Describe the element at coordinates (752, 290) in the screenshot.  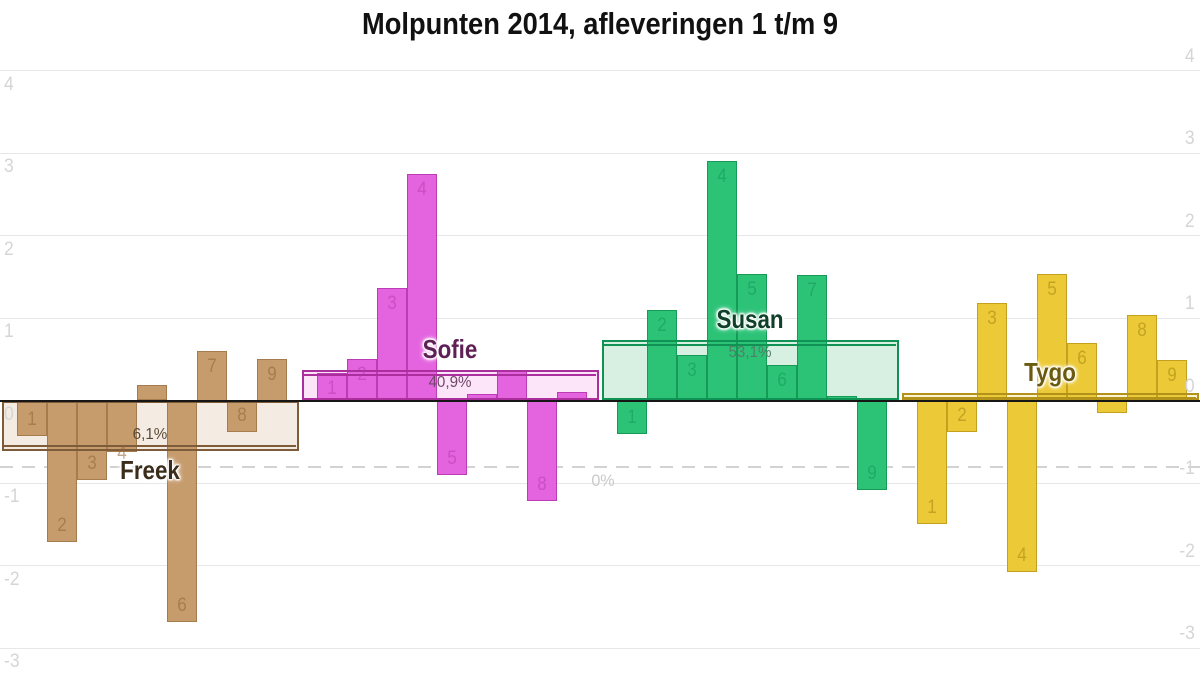
I see `bar-label-susan-ep5: 5` at that location.